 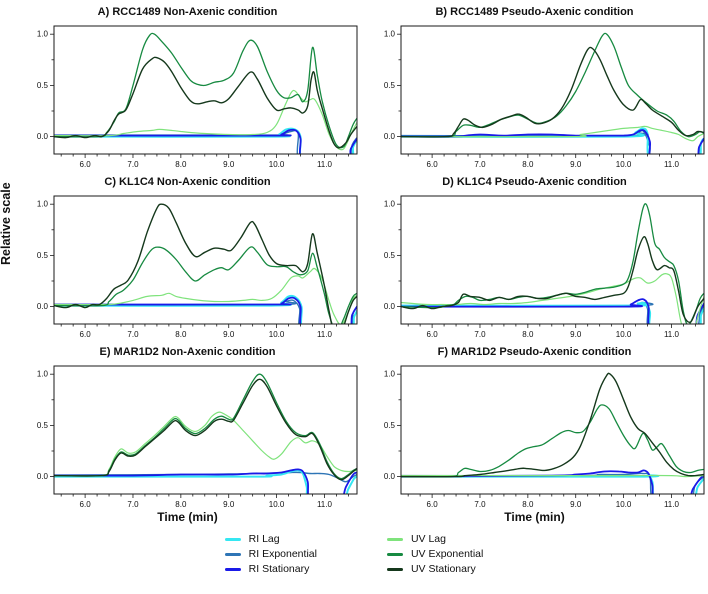 I want to click on panel-e-title: E) MAR1D2 Non-Axenic condition, so click(x=187, y=352).